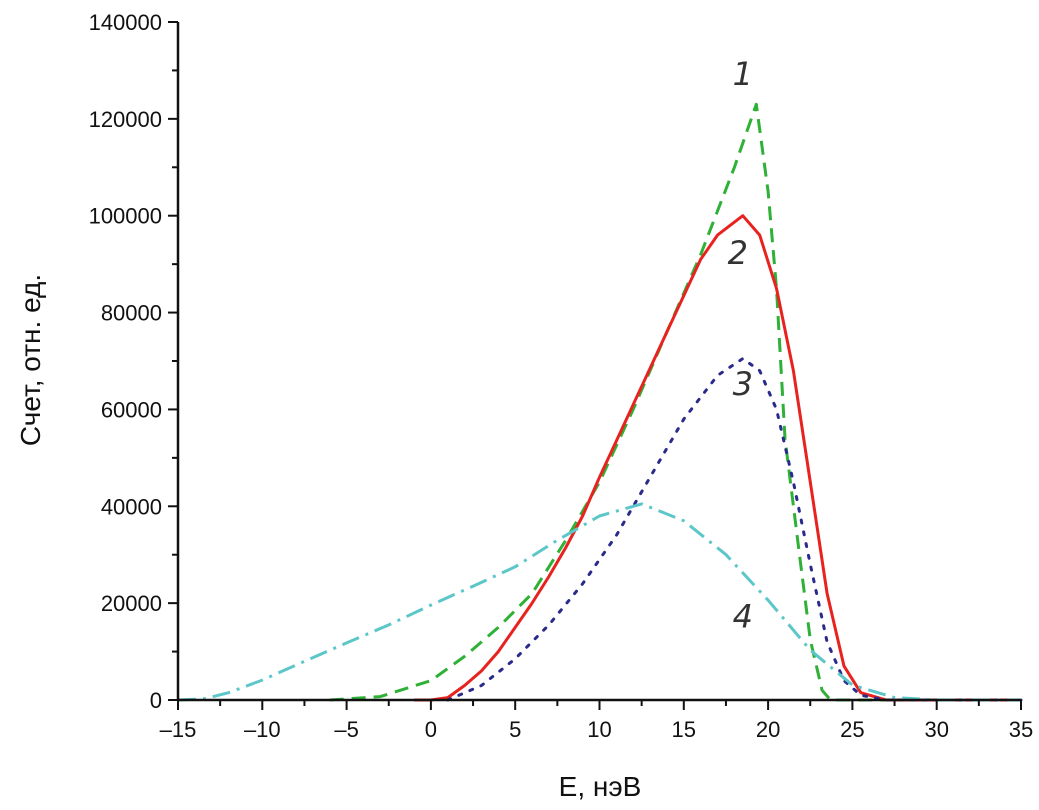 This screenshot has width=1039, height=810. I want to click on y-tick-label: 140000, so click(125, 22).